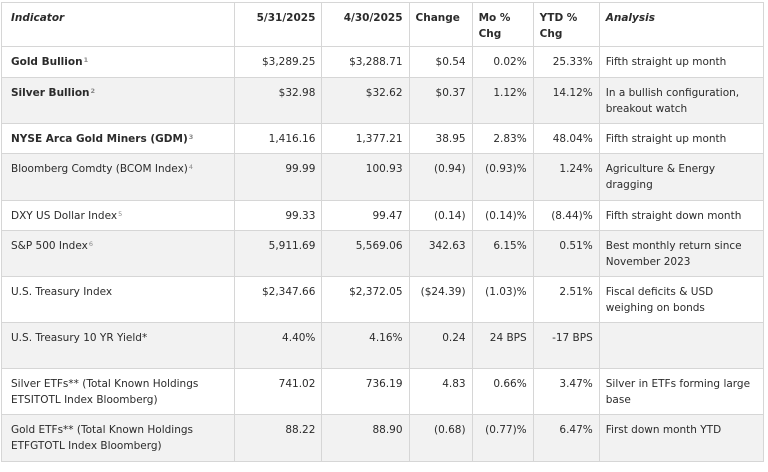  I want to click on footnote-marker: 2, so click(93, 91).